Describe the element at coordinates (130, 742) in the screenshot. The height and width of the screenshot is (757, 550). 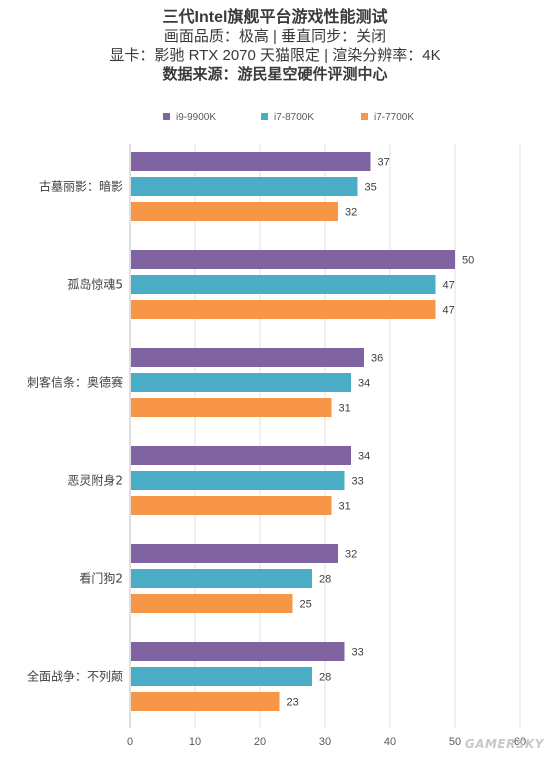
I see `x-tick-label: 0` at that location.